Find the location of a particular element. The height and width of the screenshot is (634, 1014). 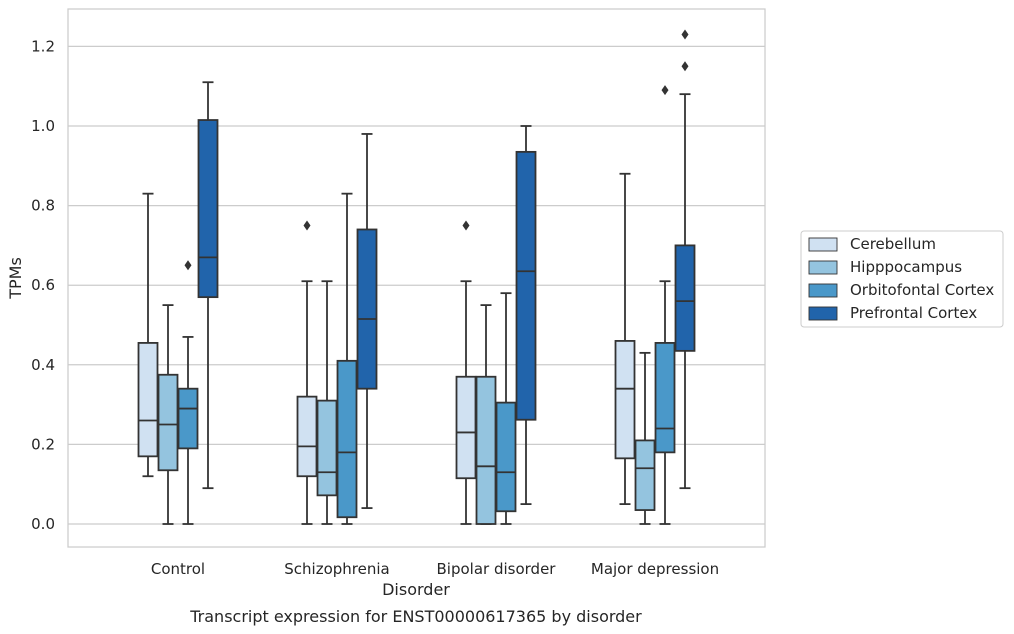

y-axis-title: TPMs is located at coordinates (15, 278).